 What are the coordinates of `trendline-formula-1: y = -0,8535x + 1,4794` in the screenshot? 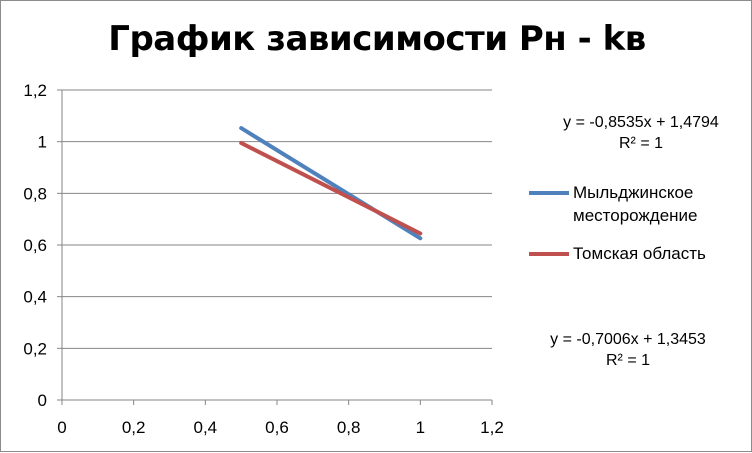 It's located at (641, 122).